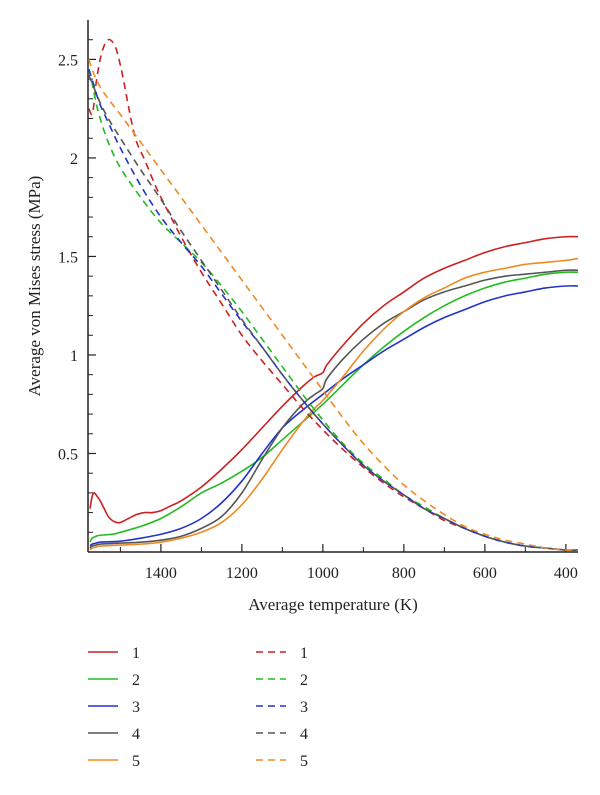  I want to click on x-axis-title: Average temperature (K), so click(333, 604).